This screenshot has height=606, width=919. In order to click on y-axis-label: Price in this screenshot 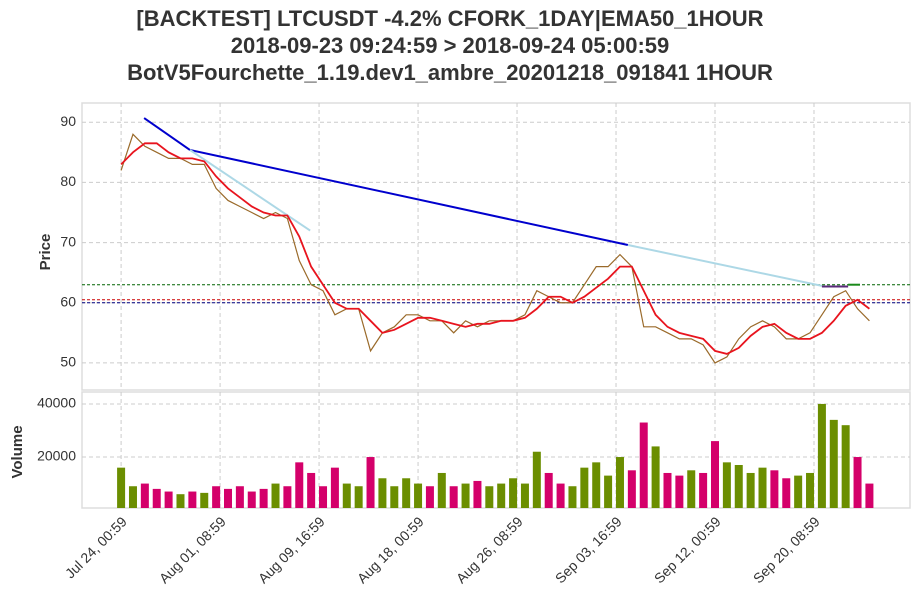, I will do `click(45, 252)`.